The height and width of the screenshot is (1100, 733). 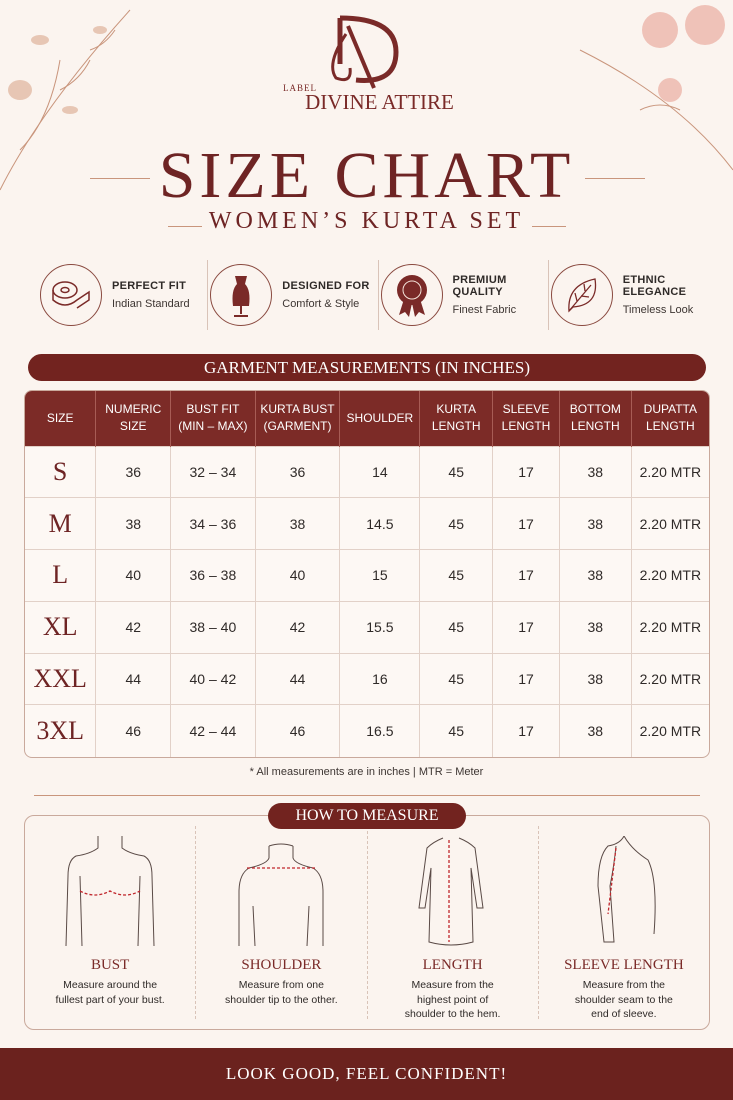 I want to click on table-row: S 36 32 – 34 36 14 45 17 38 2.20 MTR, so click(x=367, y=471).